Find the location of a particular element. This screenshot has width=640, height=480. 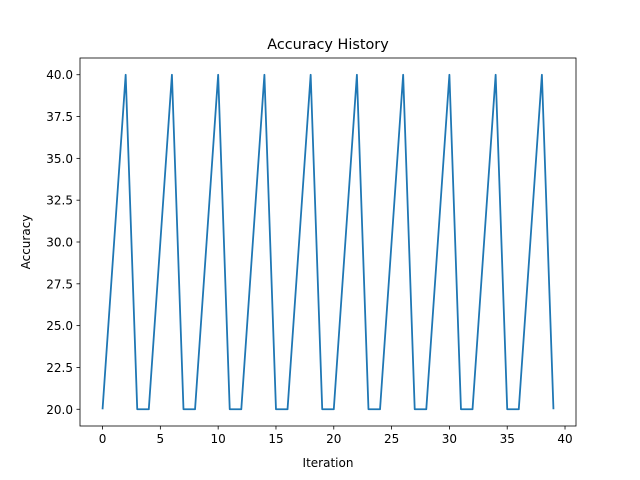

x-axis: 0 5 10 15 20 25 30 35 40 is located at coordinates (336, 436).